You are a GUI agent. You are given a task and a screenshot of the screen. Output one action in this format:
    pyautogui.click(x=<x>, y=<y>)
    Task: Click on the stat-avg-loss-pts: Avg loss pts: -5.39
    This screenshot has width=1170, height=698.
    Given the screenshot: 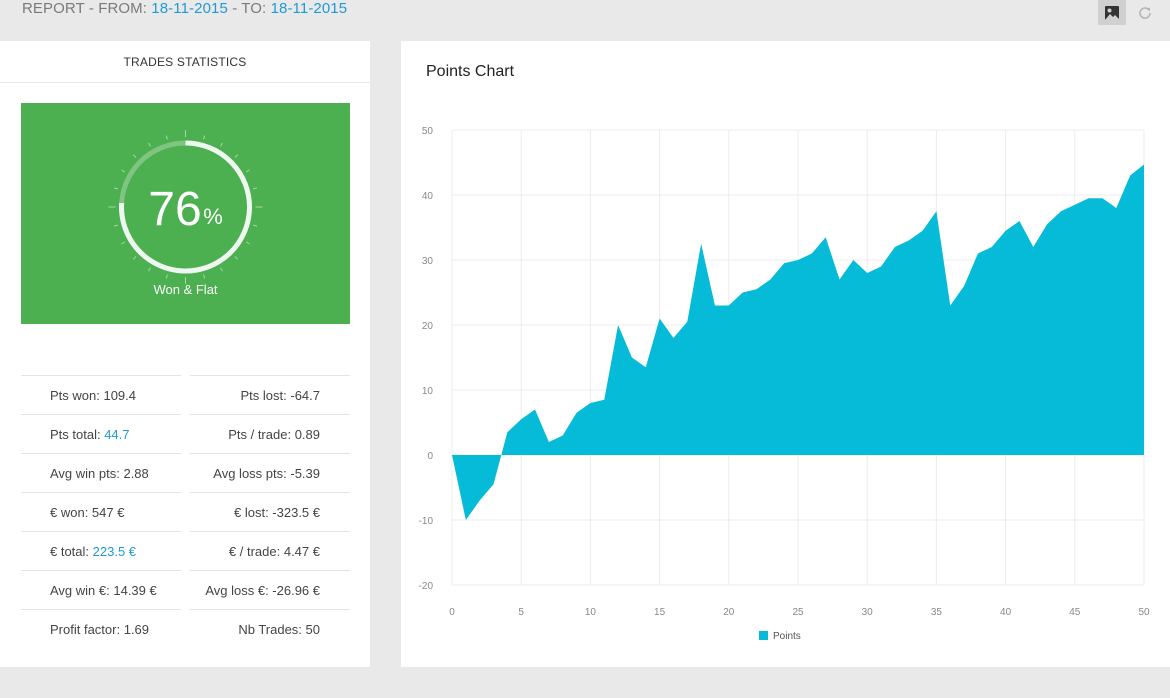 What is the action you would take?
    pyautogui.click(x=270, y=472)
    